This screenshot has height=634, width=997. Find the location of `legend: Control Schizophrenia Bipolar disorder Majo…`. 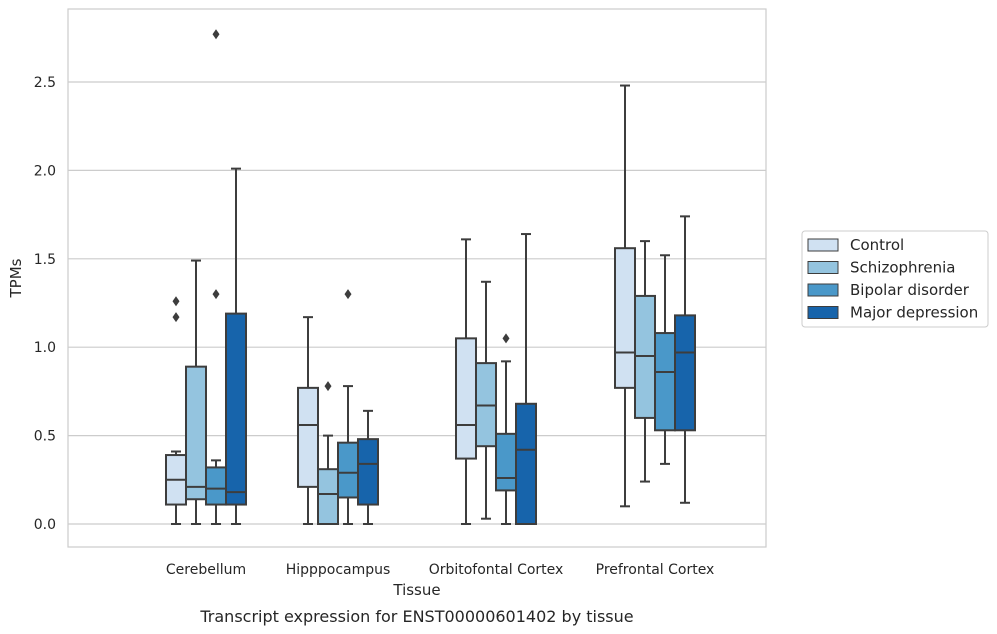

legend: Control Schizophrenia Bipolar disorder Majo… is located at coordinates (895, 279).